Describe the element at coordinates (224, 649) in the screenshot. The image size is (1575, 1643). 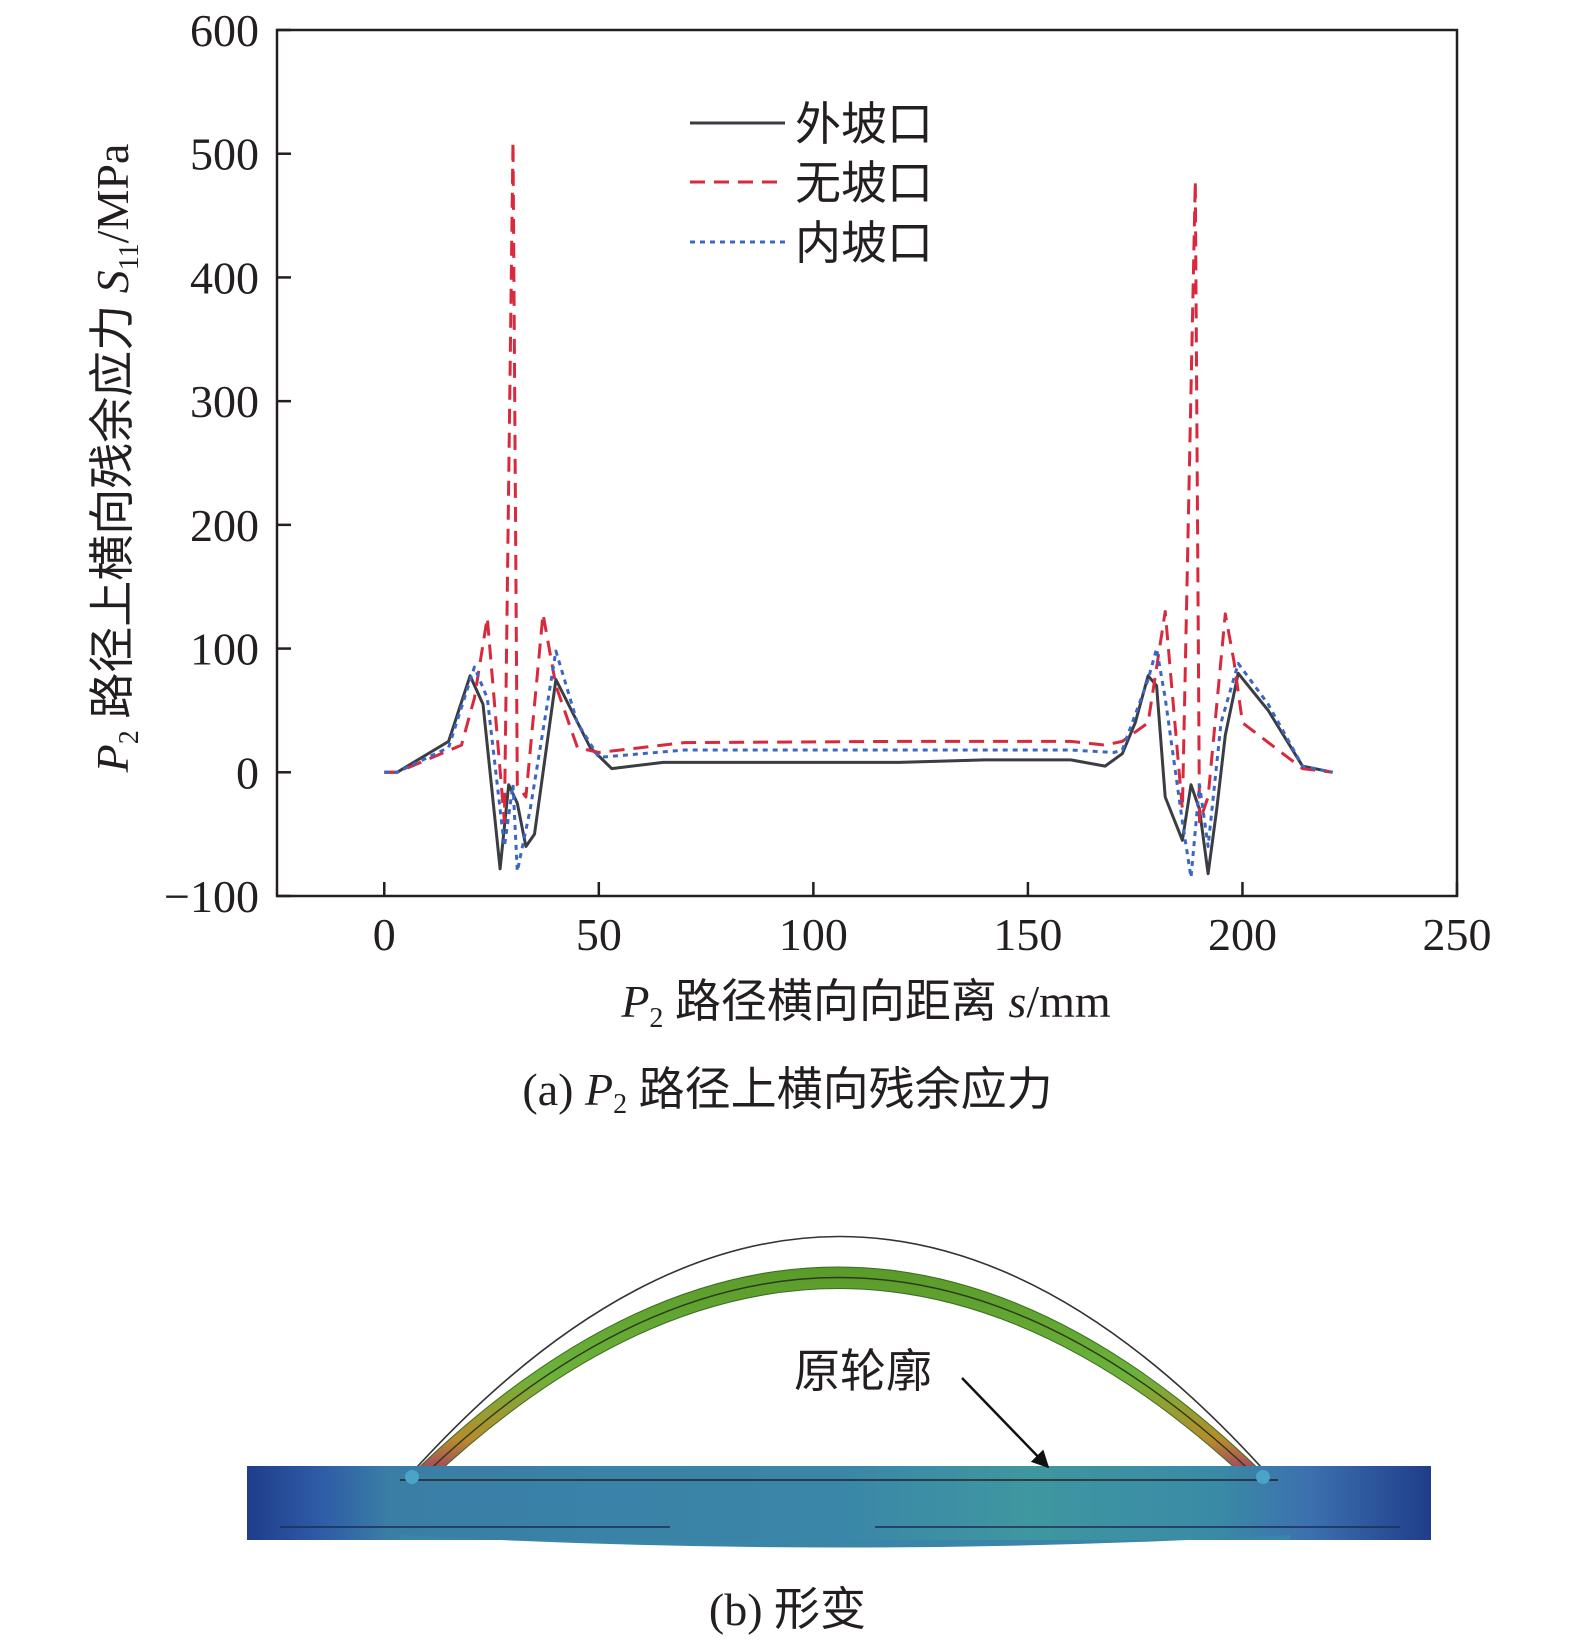
I see `y-tick-label: 100` at that location.